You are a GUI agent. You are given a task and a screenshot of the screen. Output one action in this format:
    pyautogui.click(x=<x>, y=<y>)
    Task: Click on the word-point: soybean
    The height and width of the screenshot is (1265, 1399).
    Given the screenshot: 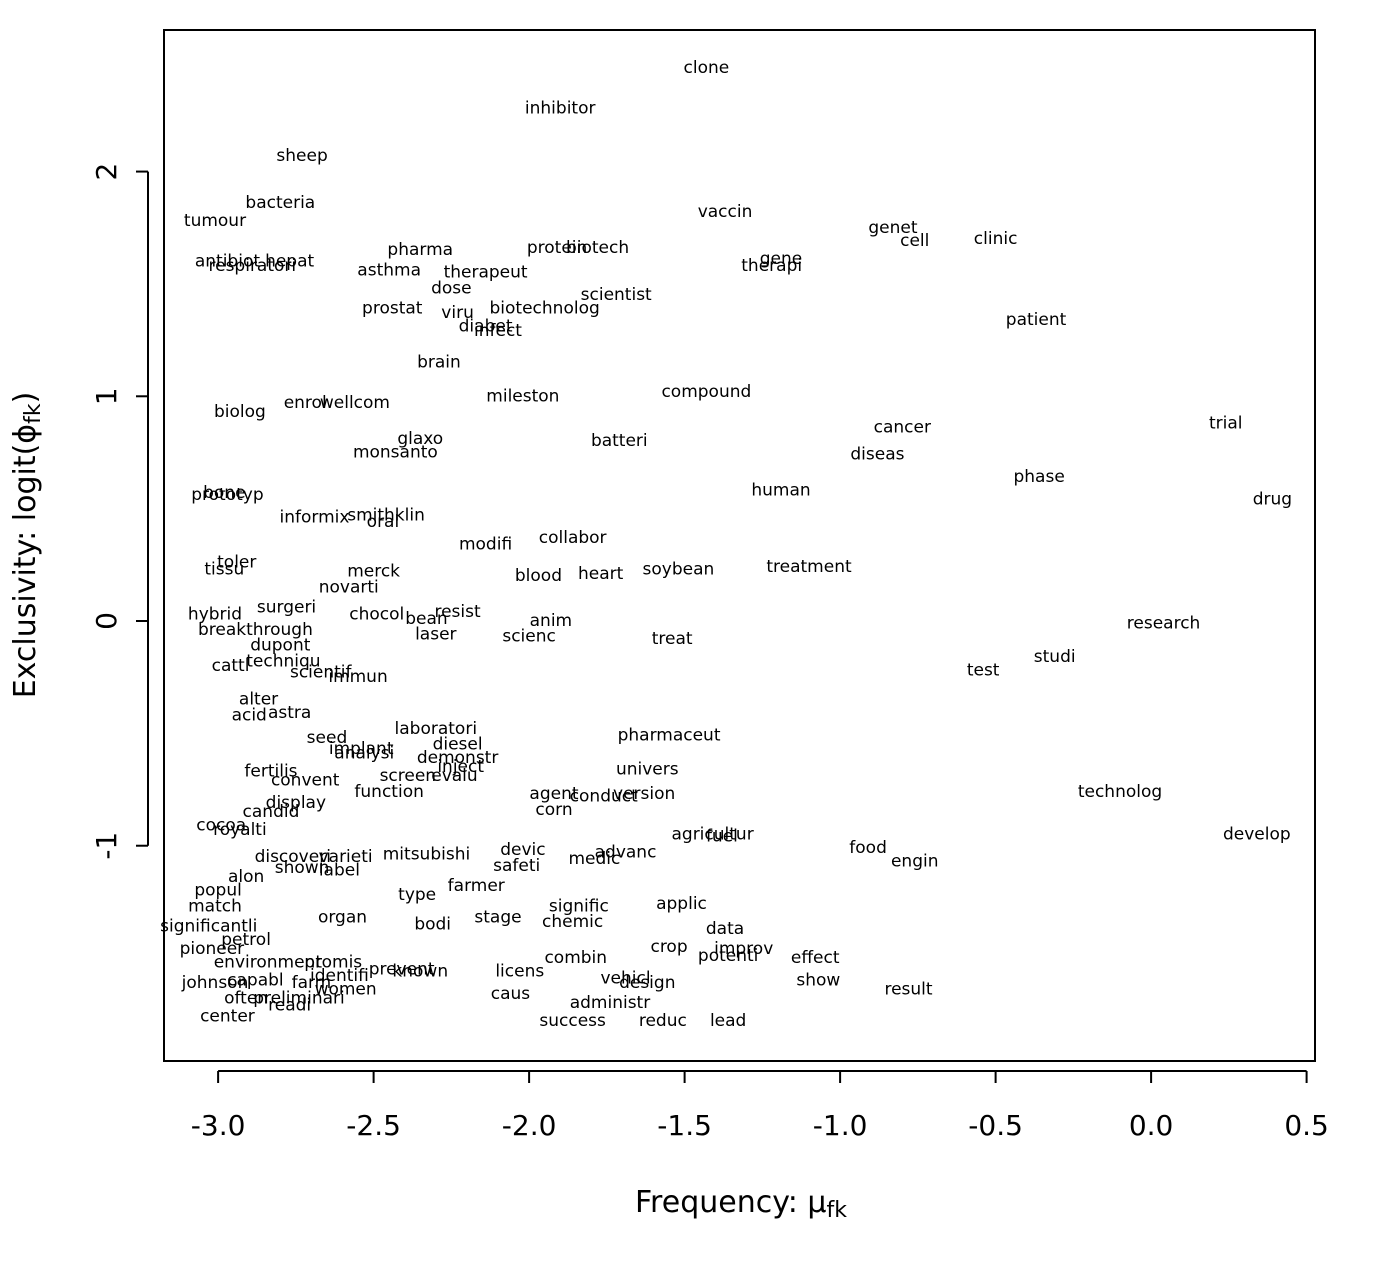 What is the action you would take?
    pyautogui.click(x=679, y=569)
    